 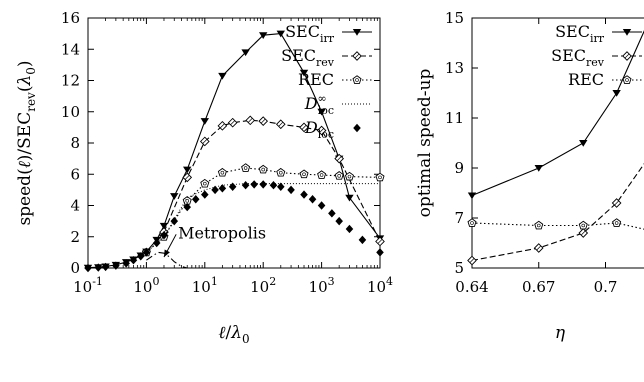 I want to click on legend-label: Dloc, so click(x=319, y=129).